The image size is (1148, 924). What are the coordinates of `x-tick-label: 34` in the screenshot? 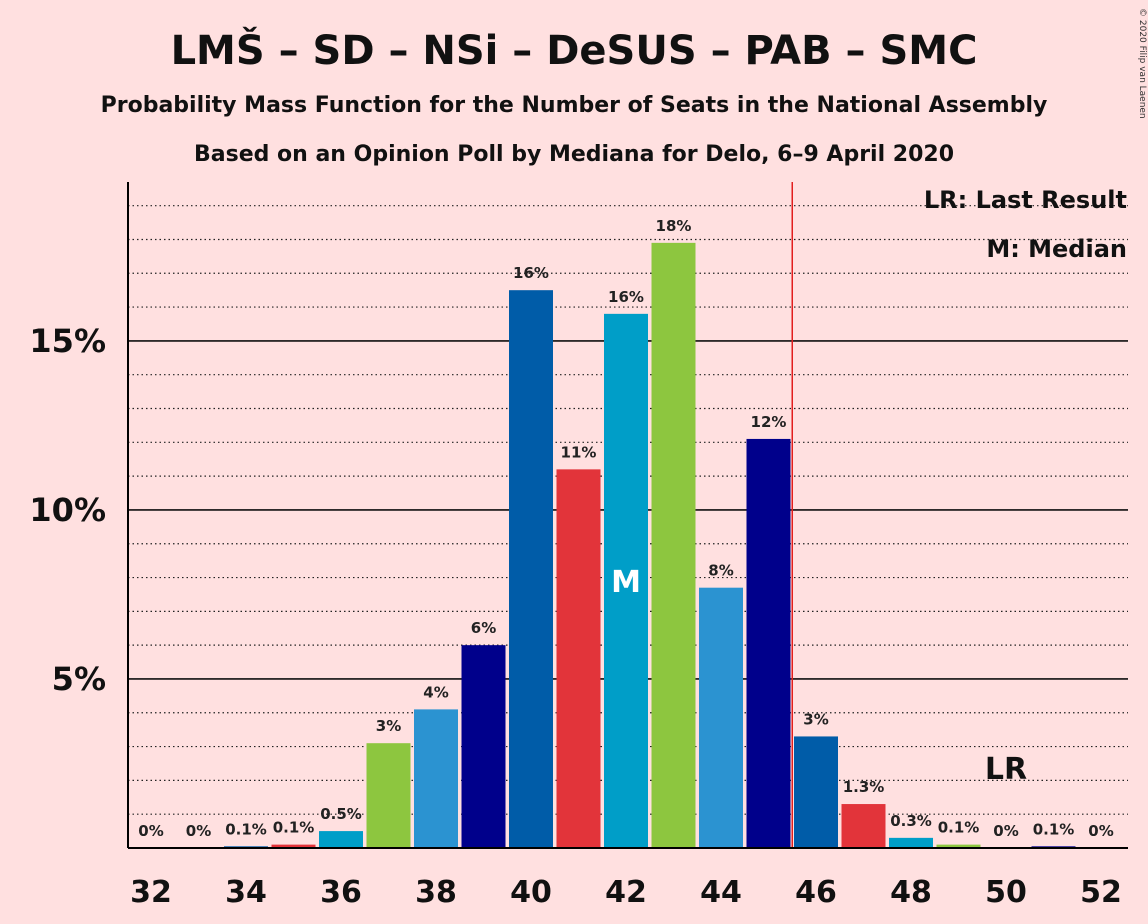 It's located at (246, 892).